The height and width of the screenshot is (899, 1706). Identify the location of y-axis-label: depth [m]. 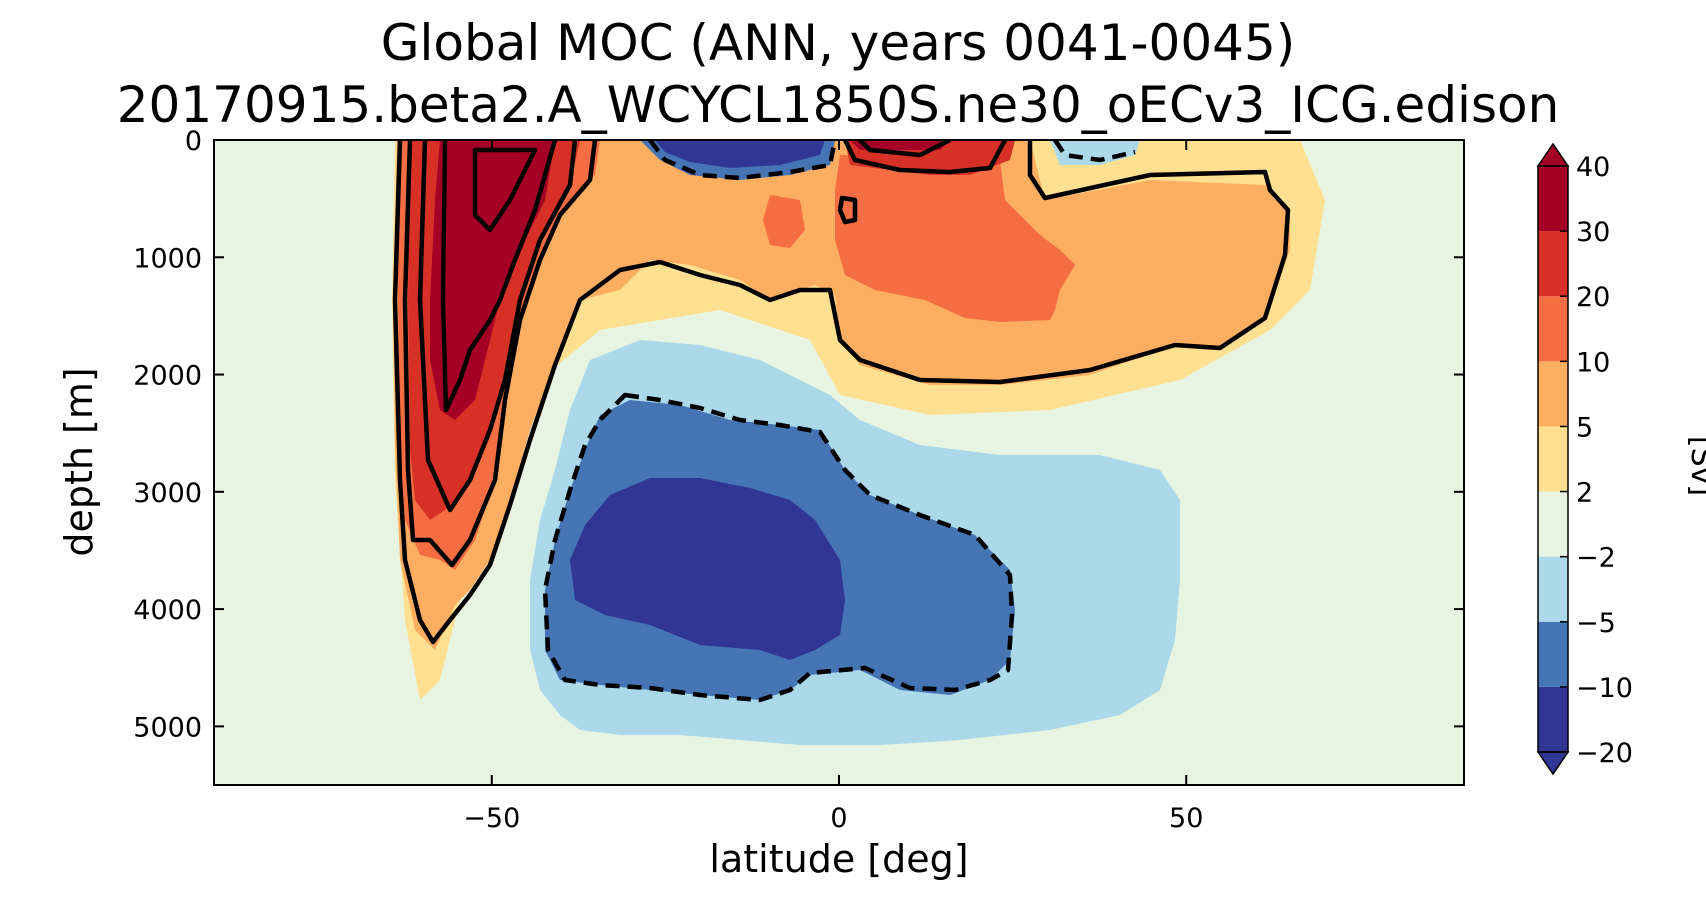
(79, 461).